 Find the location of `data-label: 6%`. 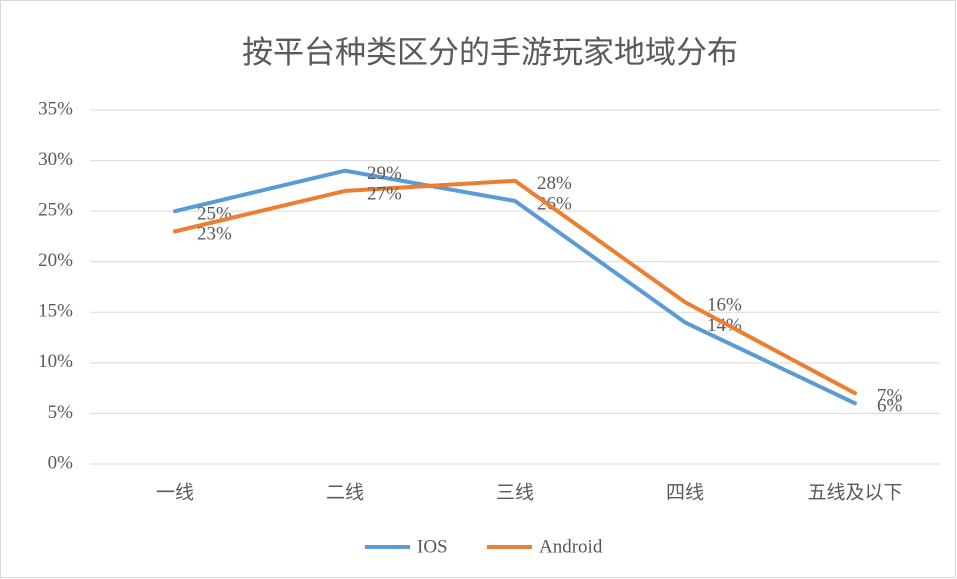

data-label: 6% is located at coordinates (890, 406).